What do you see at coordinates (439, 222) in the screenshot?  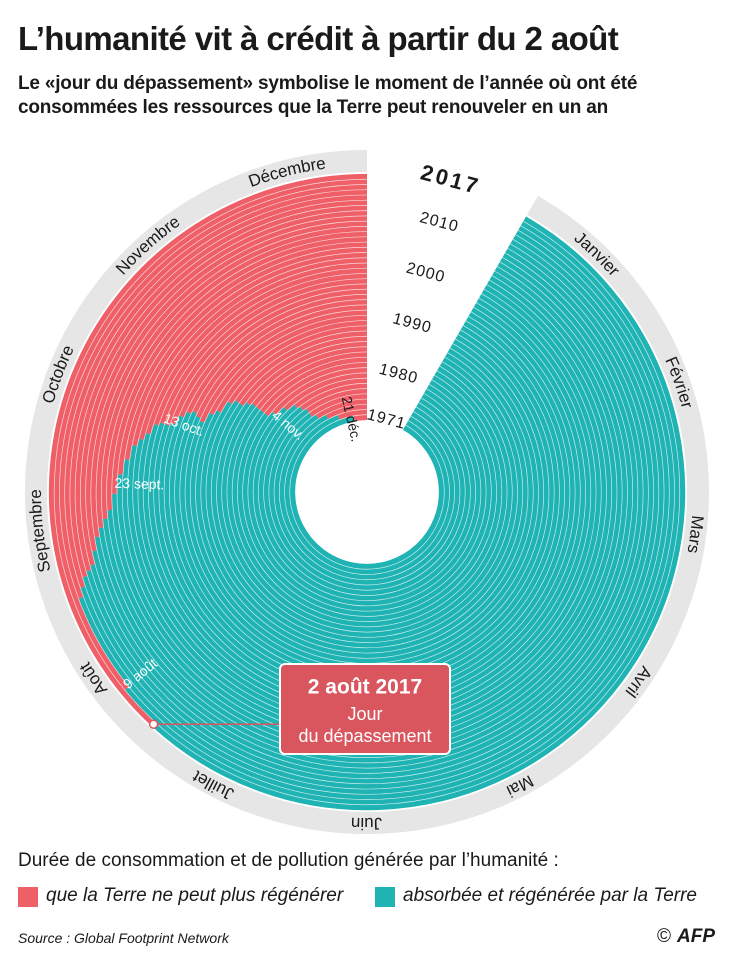 I see `year-label: 2010` at bounding box center [439, 222].